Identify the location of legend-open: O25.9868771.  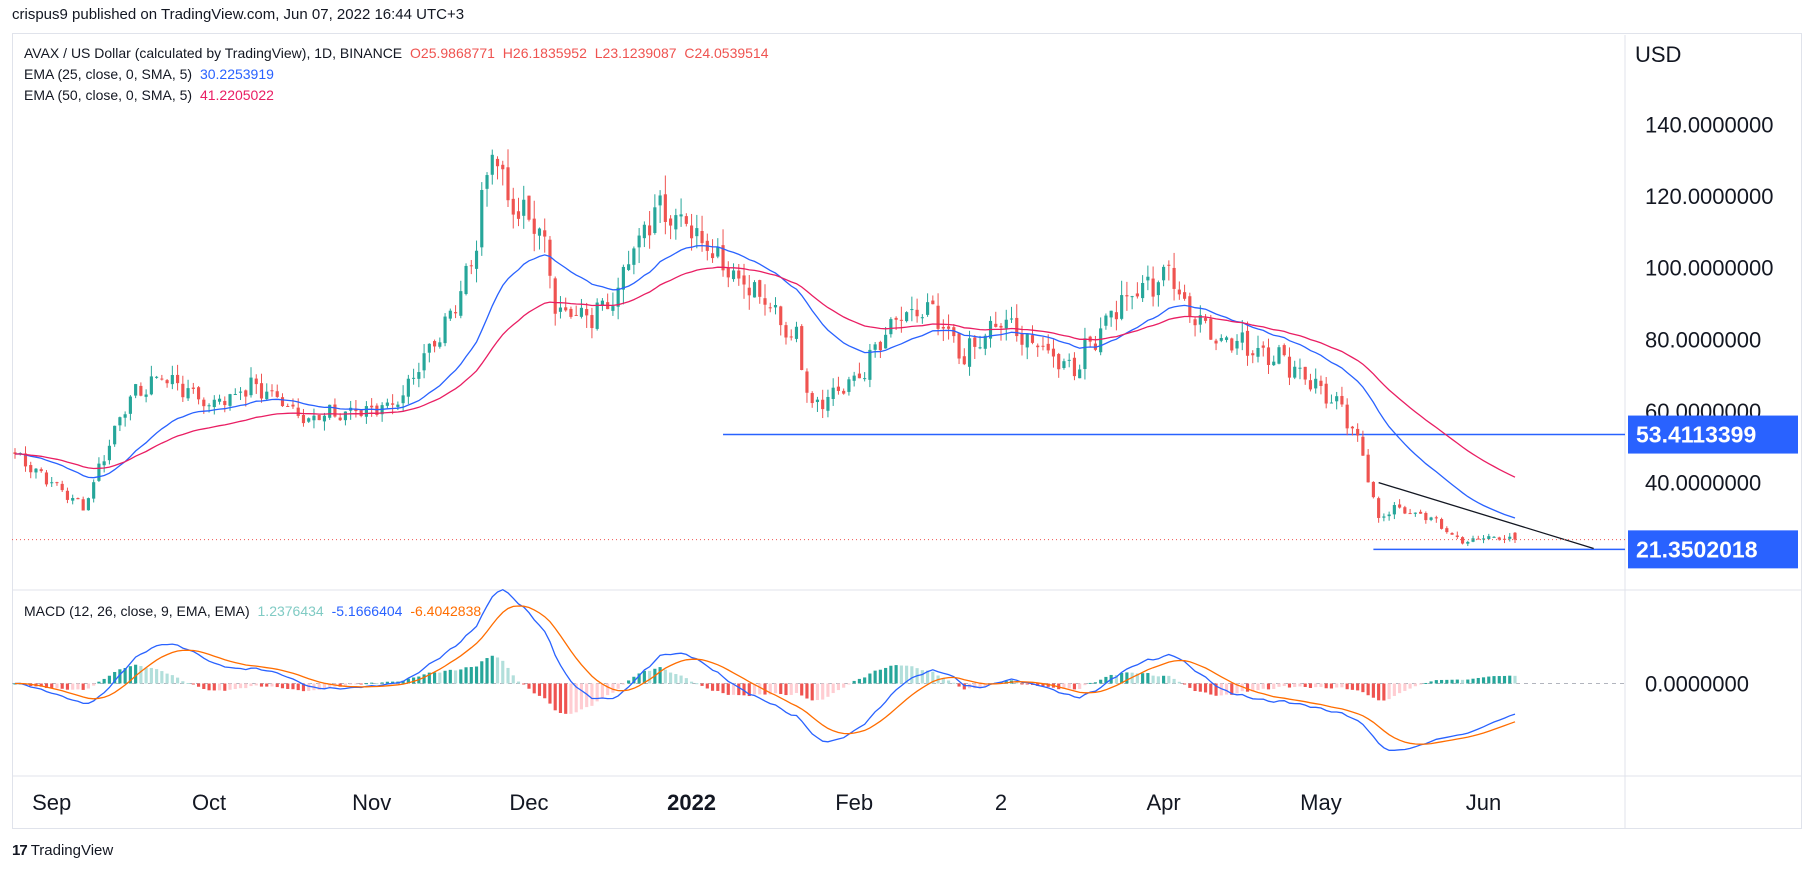
(452, 53).